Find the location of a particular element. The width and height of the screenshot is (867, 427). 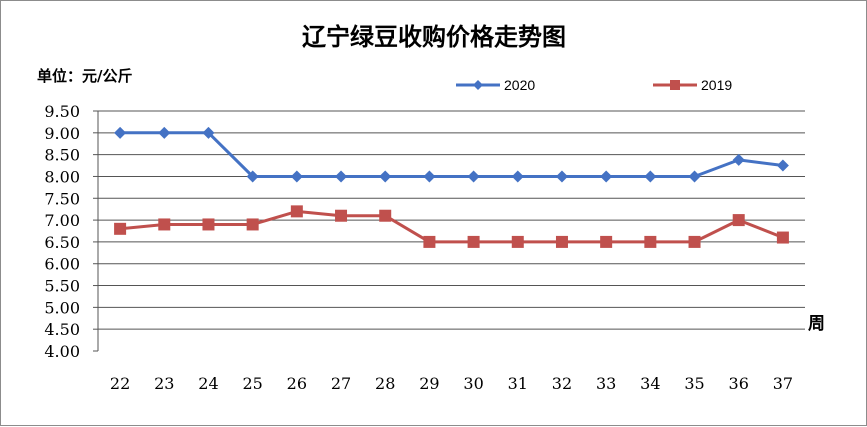

y-tick-label: 5.50 is located at coordinates (62, 286).